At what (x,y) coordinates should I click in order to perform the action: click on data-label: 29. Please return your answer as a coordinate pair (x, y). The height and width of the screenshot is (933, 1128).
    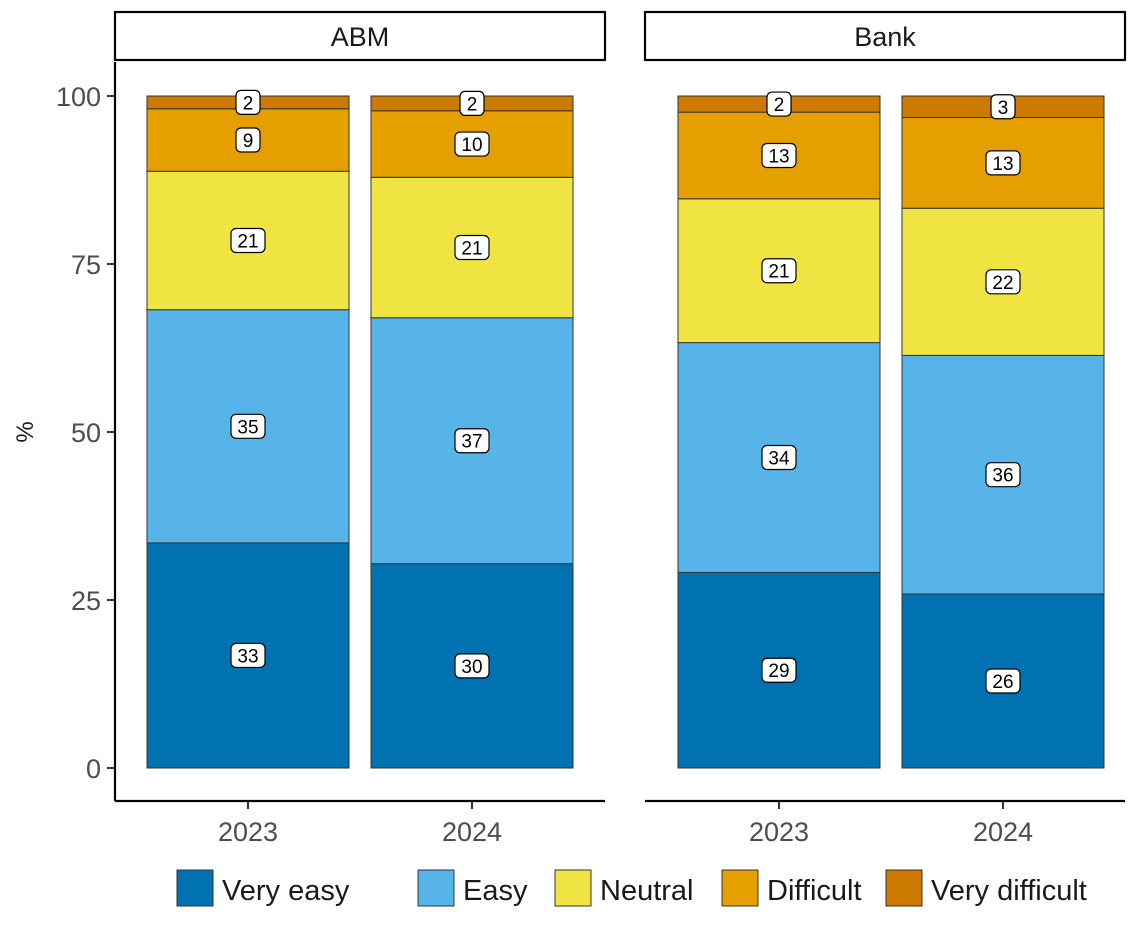
    Looking at the image, I should click on (778, 671).